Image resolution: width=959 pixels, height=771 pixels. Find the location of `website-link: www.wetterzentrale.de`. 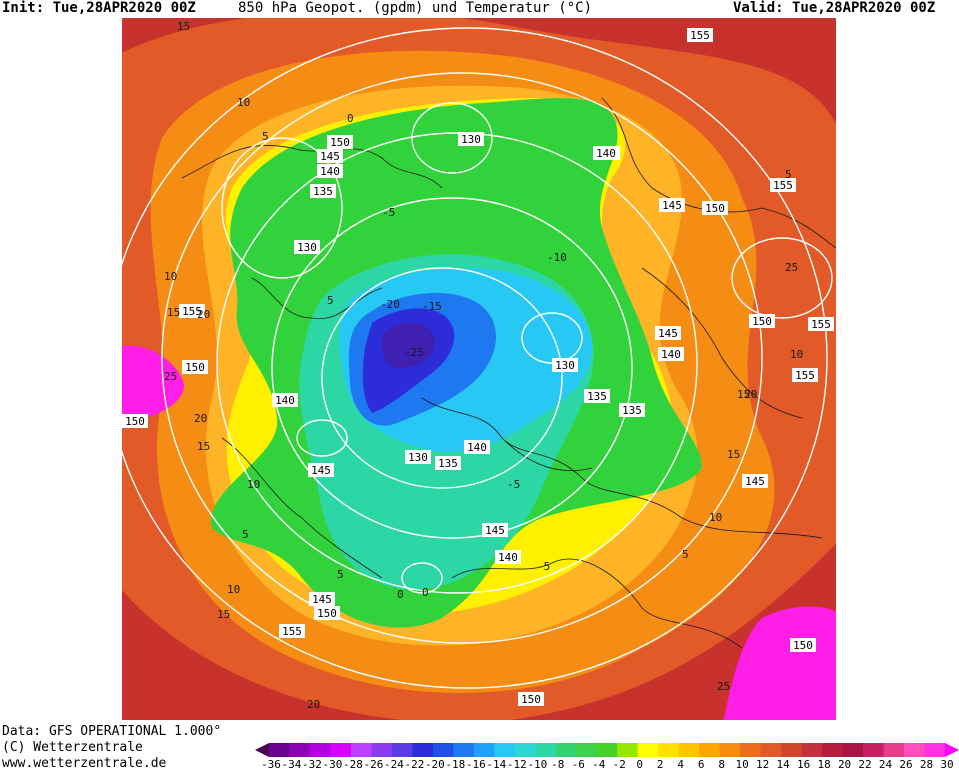

website-link: www.wetterzentrale.de is located at coordinates (84, 763).